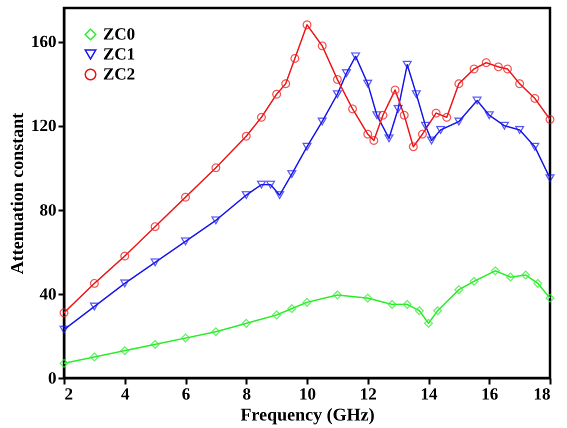 This screenshot has height=428, width=567. What do you see at coordinates (43, 126) in the screenshot?
I see `y-tick-label: 120` at bounding box center [43, 126].